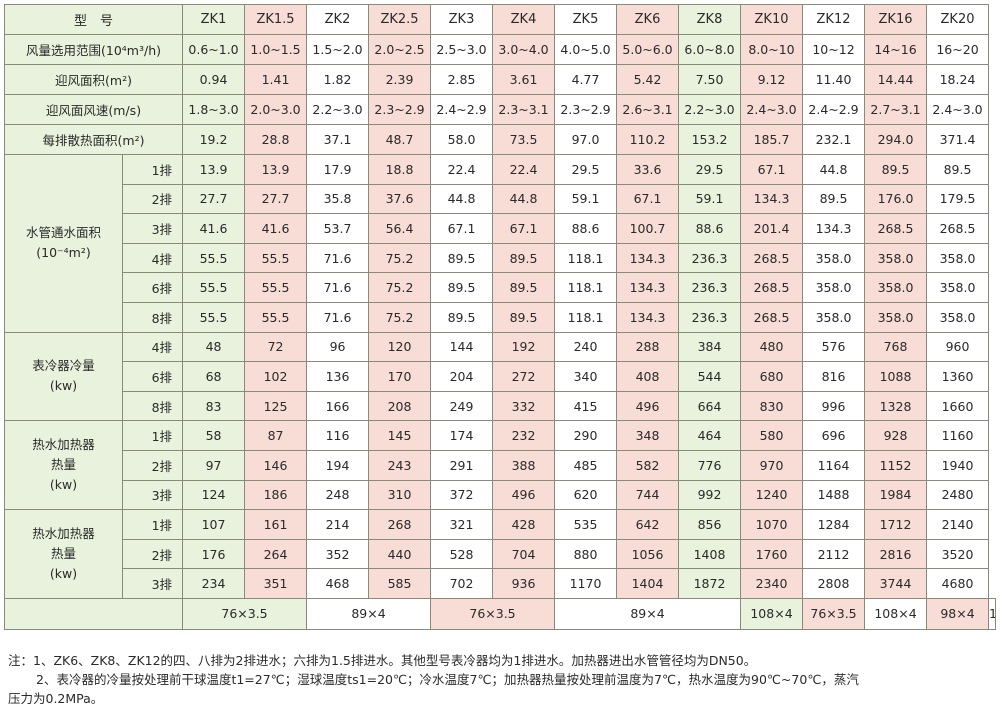  Describe the element at coordinates (338, 139) in the screenshot. I see `value-cell: 37.1` at that location.